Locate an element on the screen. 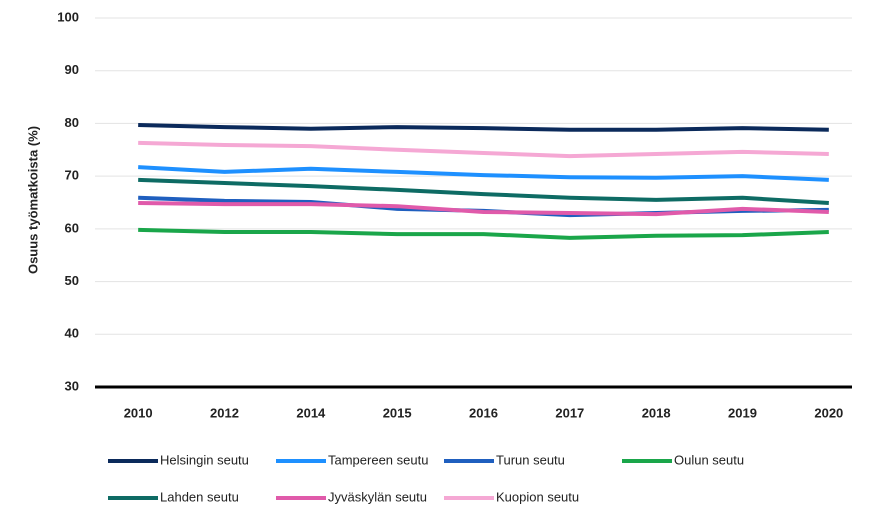  legend-label: Jyväskylän seutu is located at coordinates (377, 496).